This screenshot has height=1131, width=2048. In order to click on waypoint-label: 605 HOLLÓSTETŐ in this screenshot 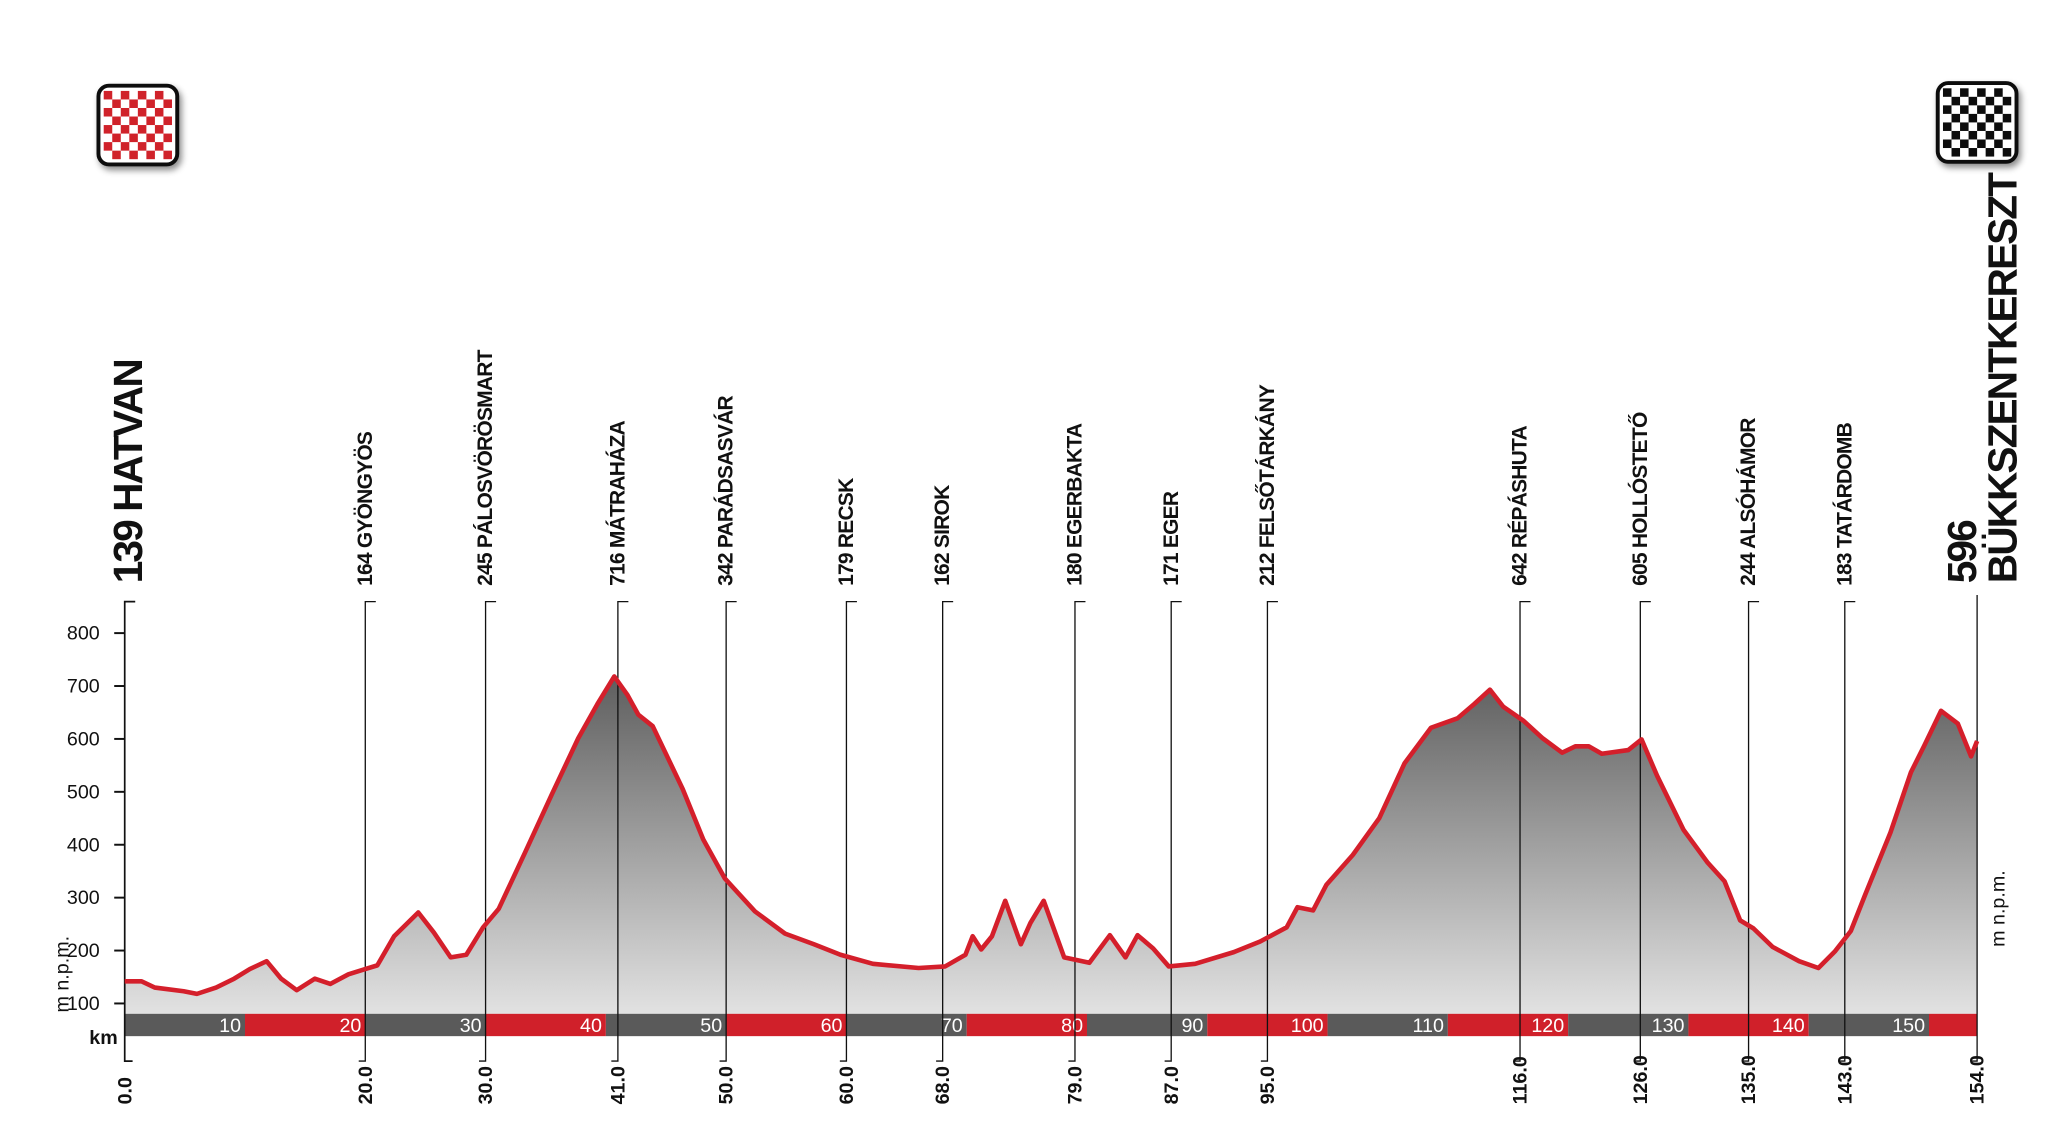, I will do `click(1640, 499)`.